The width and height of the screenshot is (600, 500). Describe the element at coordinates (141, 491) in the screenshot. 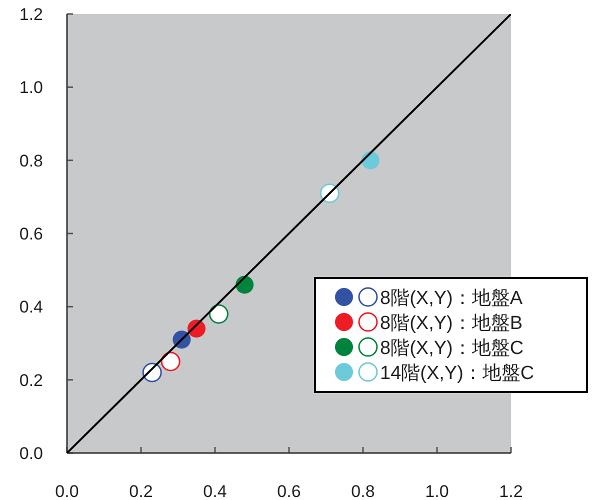

I see `x-tick-label: 0.2` at that location.